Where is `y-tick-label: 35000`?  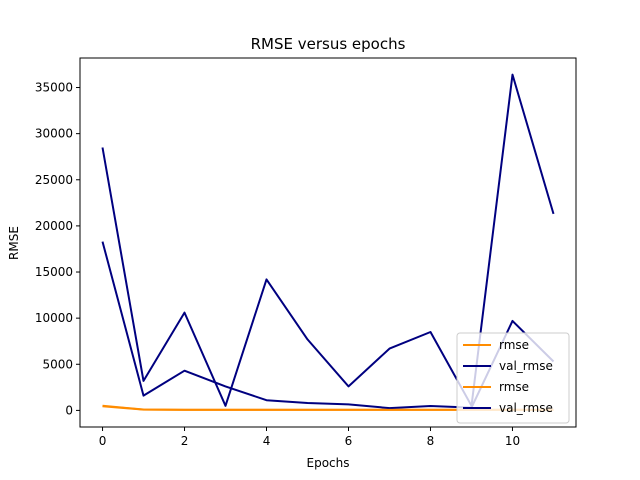 y-tick-label: 35000 is located at coordinates (54, 88).